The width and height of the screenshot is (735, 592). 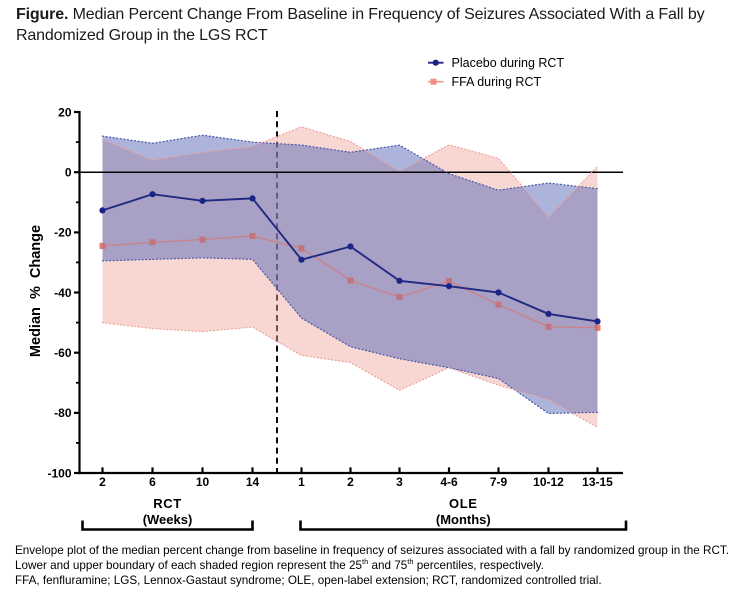 What do you see at coordinates (508, 63) in the screenshot?
I see `svg-text: Placebo during RCT` at bounding box center [508, 63].